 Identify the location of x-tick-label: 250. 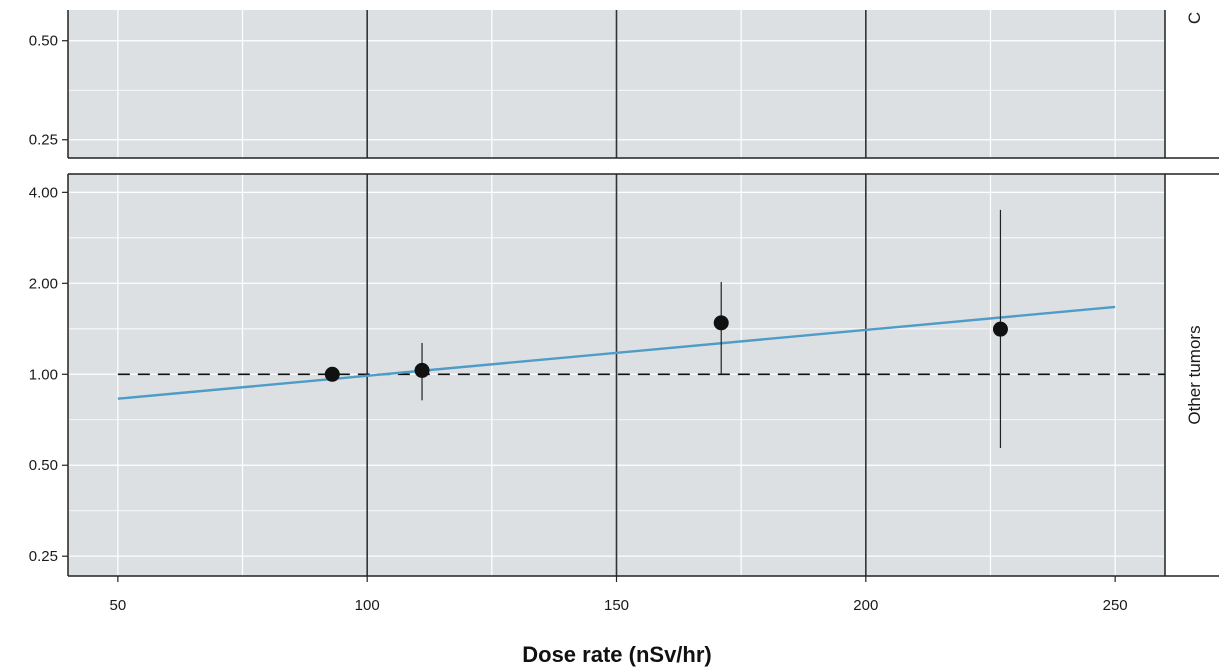
(1115, 605).